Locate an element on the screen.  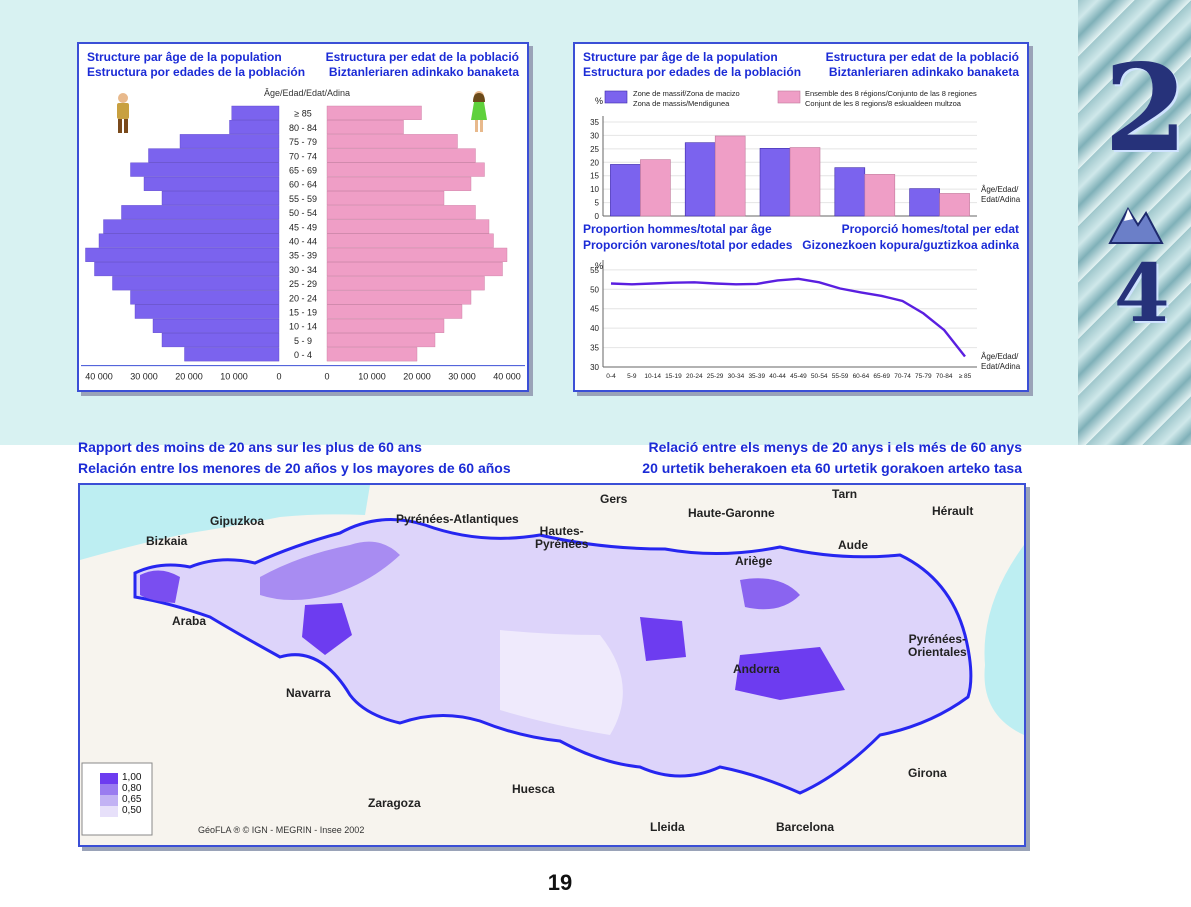
ratio-y-tick: 30 is located at coordinates (594, 367).